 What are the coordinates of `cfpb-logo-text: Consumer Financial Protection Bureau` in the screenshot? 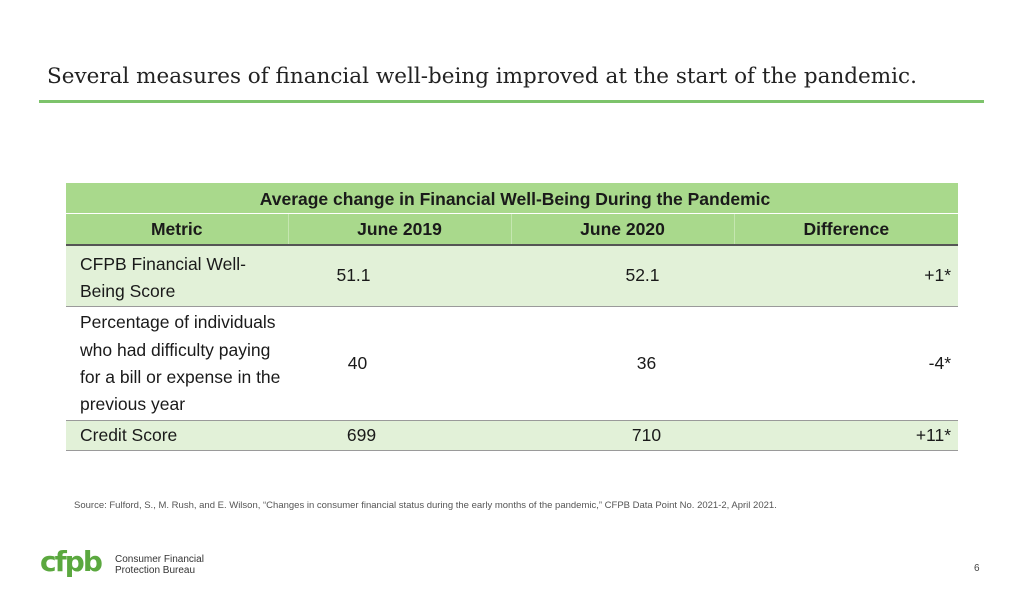 It's located at (159, 565).